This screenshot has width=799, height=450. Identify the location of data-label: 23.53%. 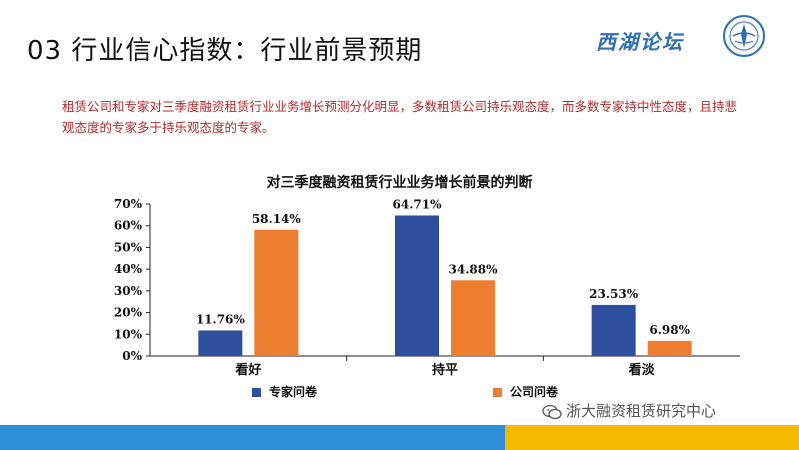
(614, 294).